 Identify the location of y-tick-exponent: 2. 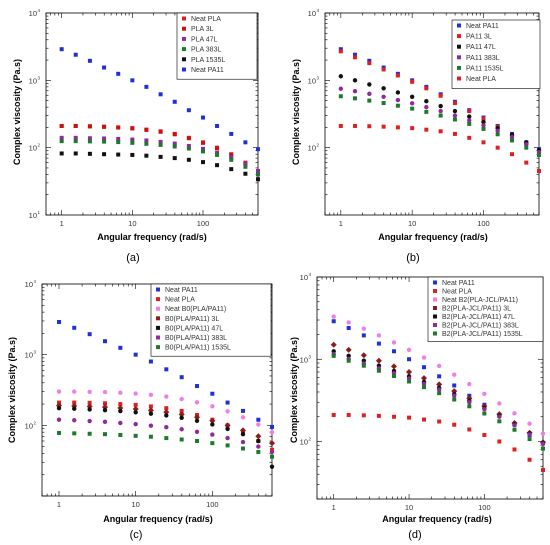
(35, 422).